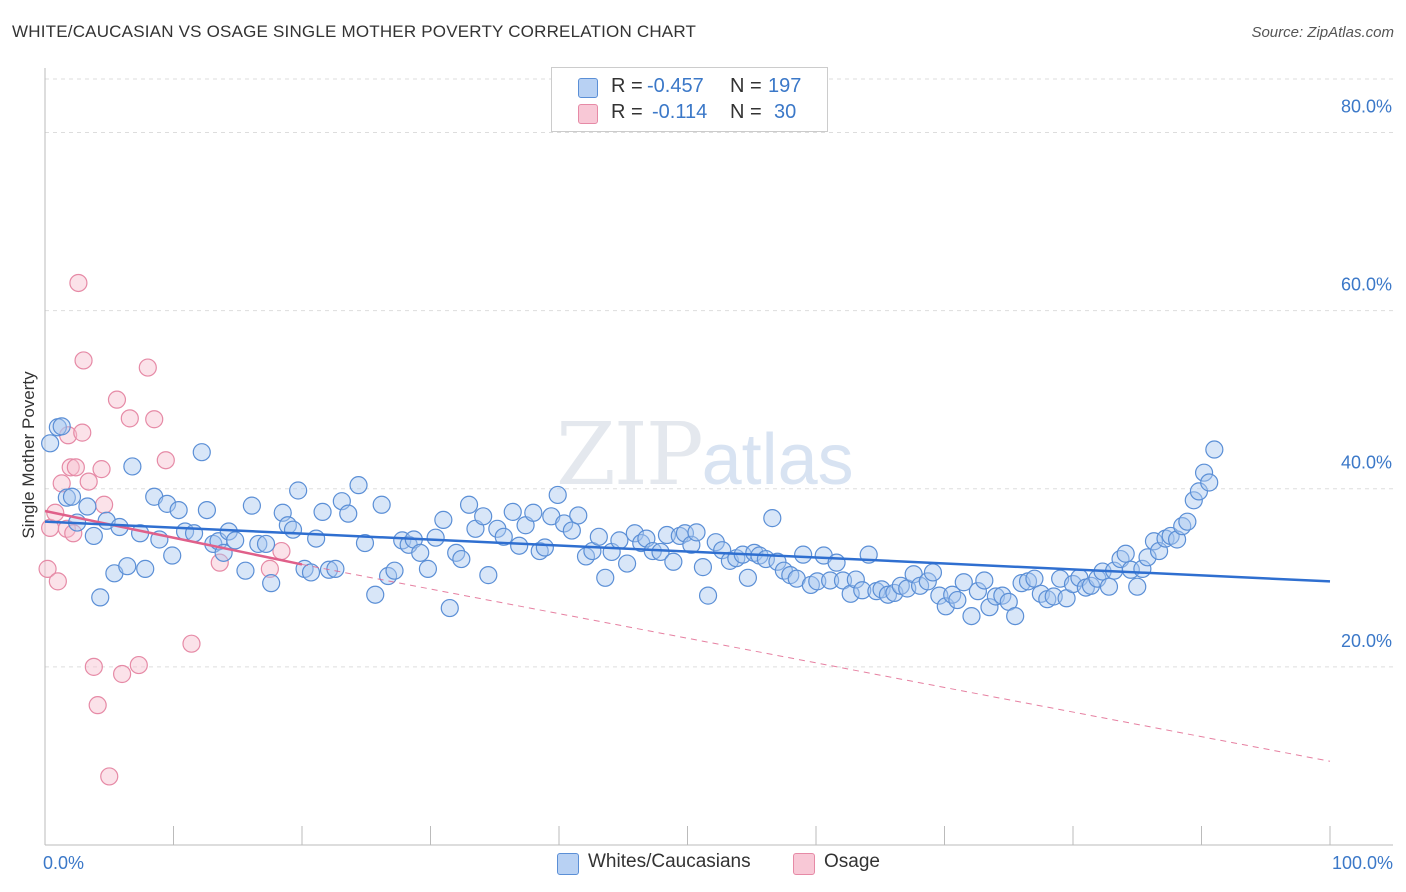 The image size is (1406, 892). Describe the element at coordinates (1322, 32) in the screenshot. I see `source-label: Source: ZipAtlas.com` at that location.